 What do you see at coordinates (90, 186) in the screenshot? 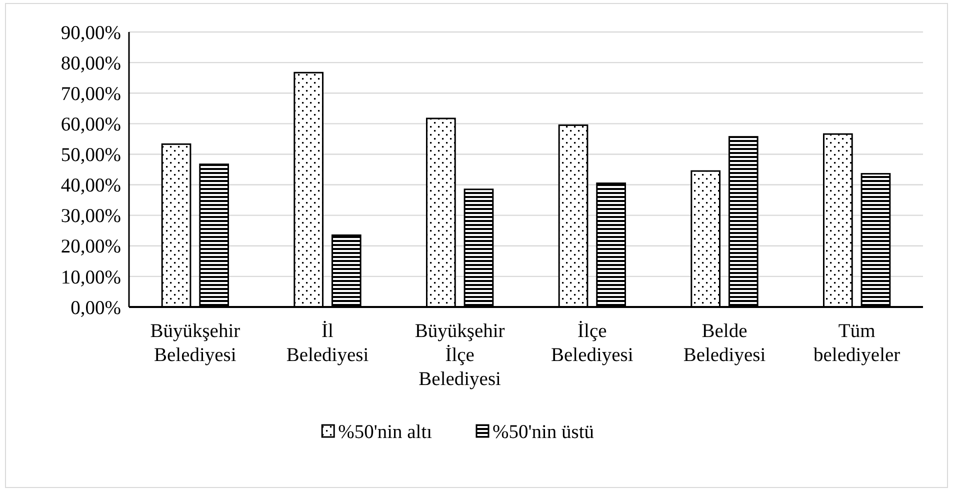
I see `y-tick-label: 40,00%` at bounding box center [90, 186].